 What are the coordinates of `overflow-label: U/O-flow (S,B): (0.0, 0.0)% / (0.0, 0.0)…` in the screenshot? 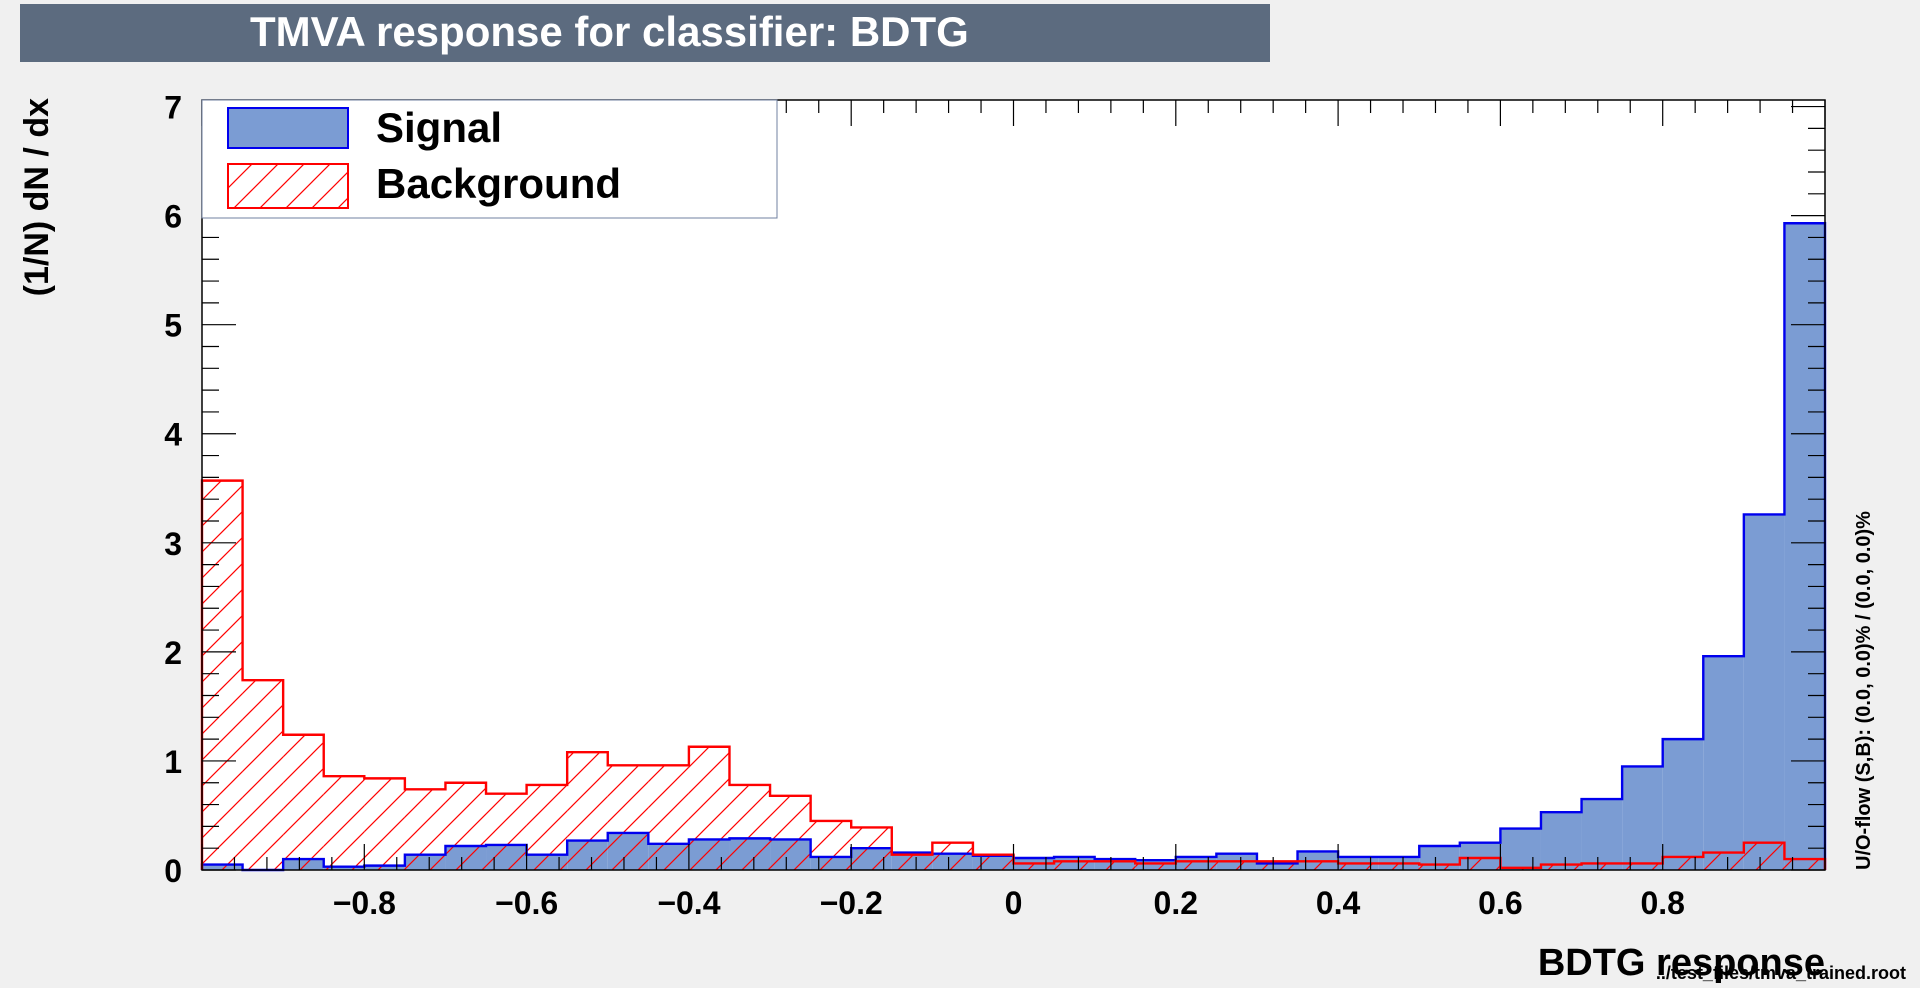 It's located at (1864, 690).